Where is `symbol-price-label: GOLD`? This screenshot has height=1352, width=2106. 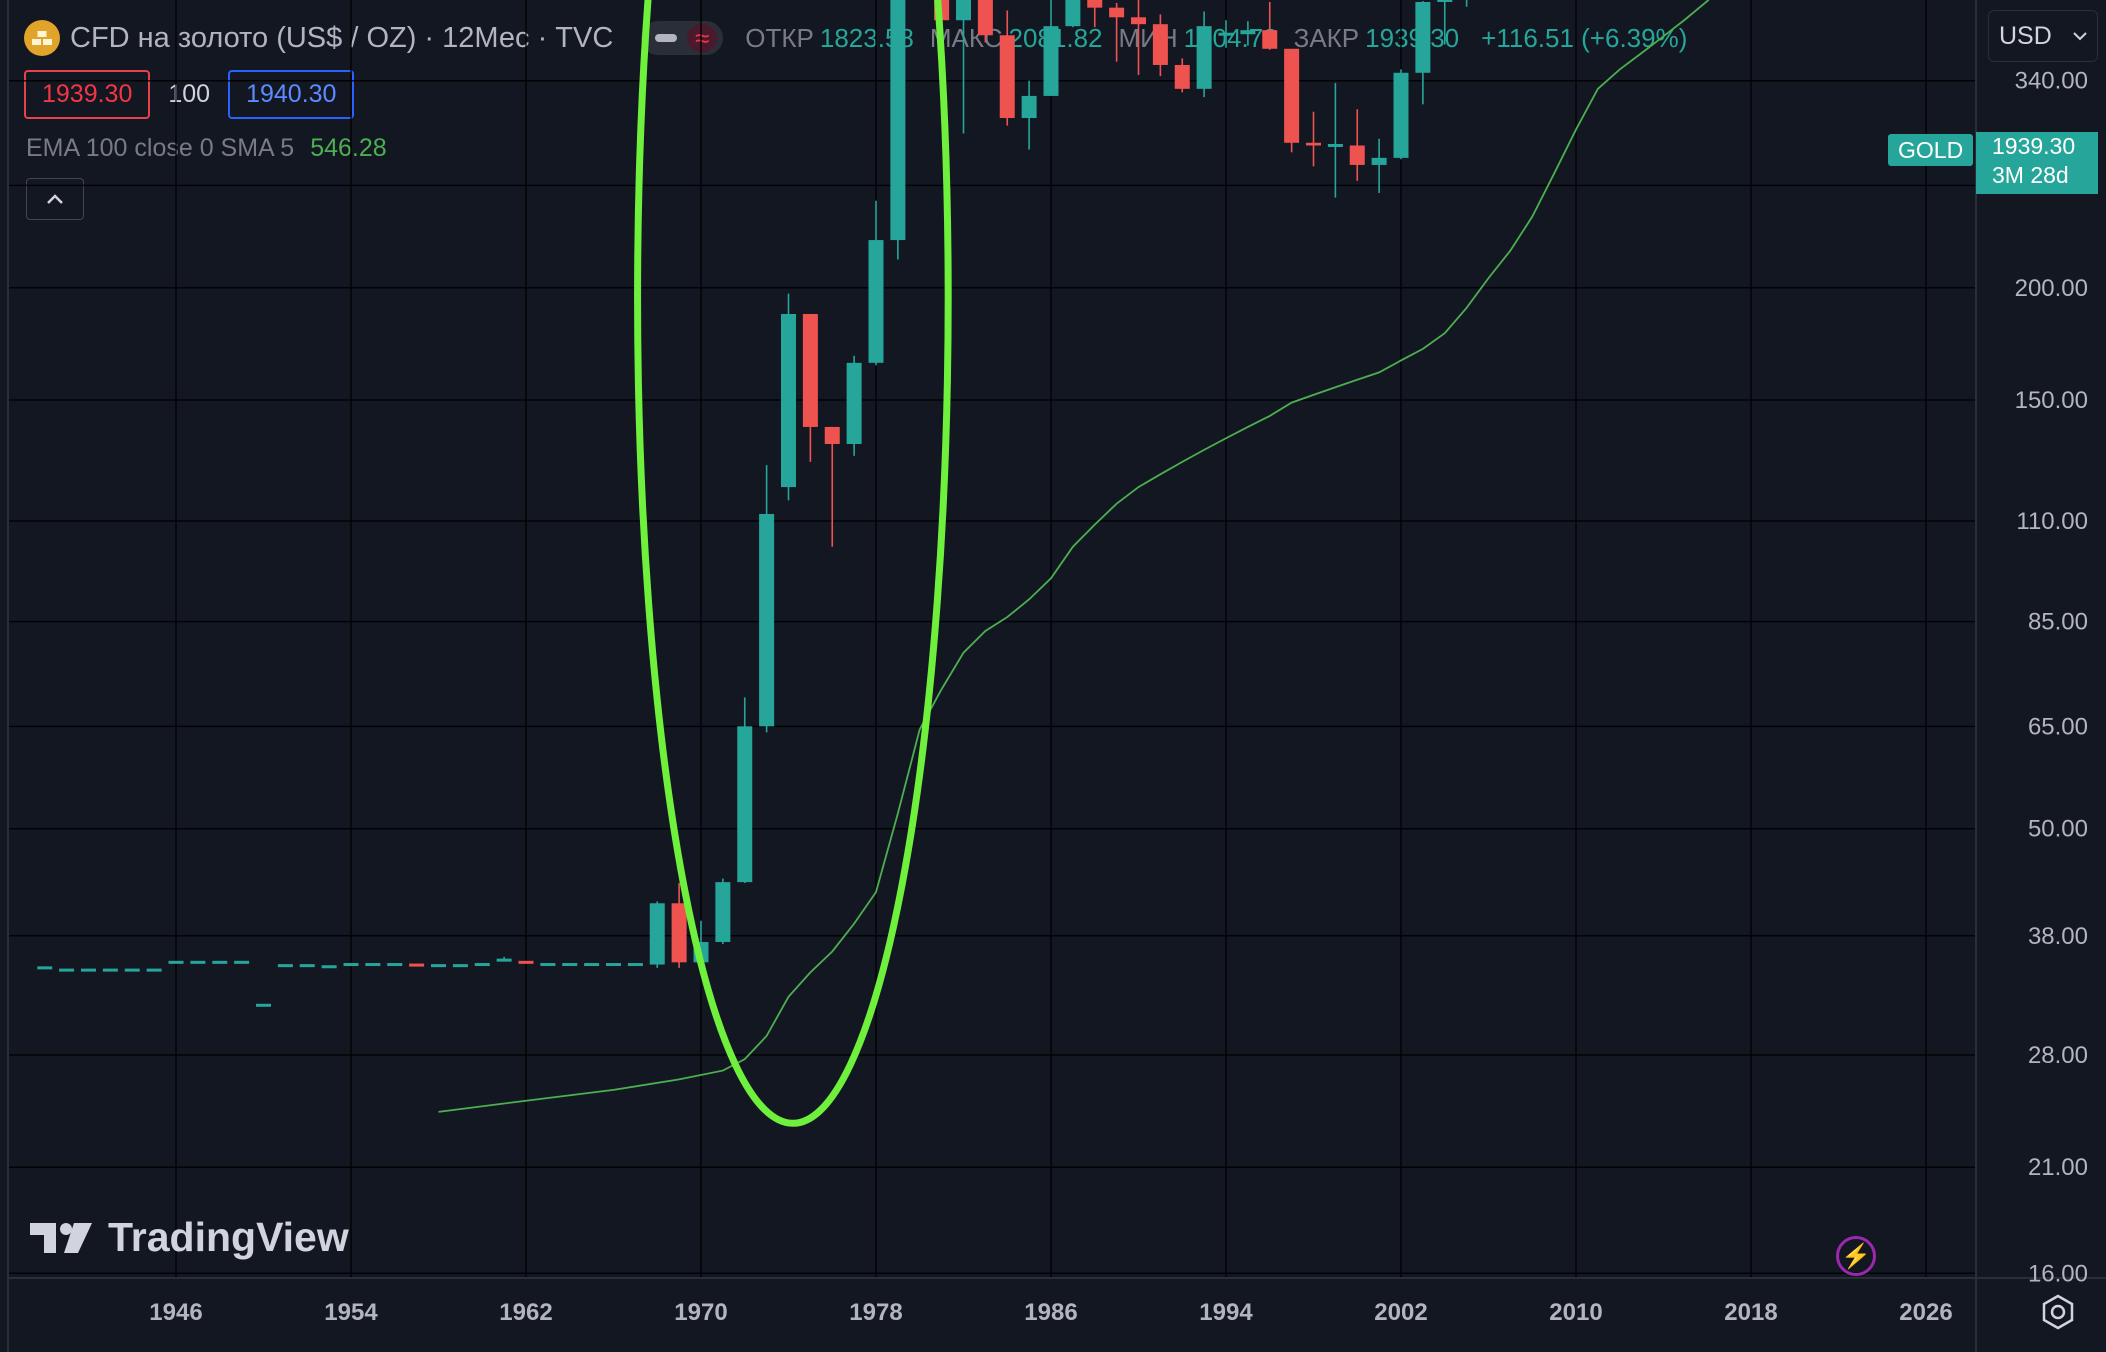
symbol-price-label: GOLD is located at coordinates (1931, 150).